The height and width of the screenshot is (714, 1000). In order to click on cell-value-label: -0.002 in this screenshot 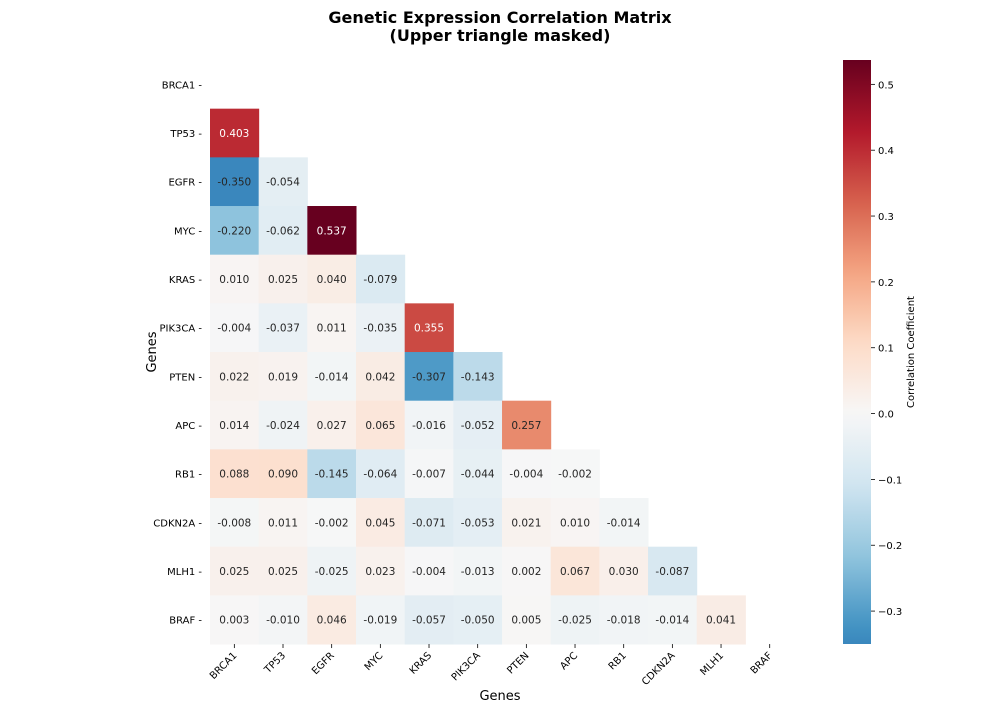, I will do `click(575, 475)`.